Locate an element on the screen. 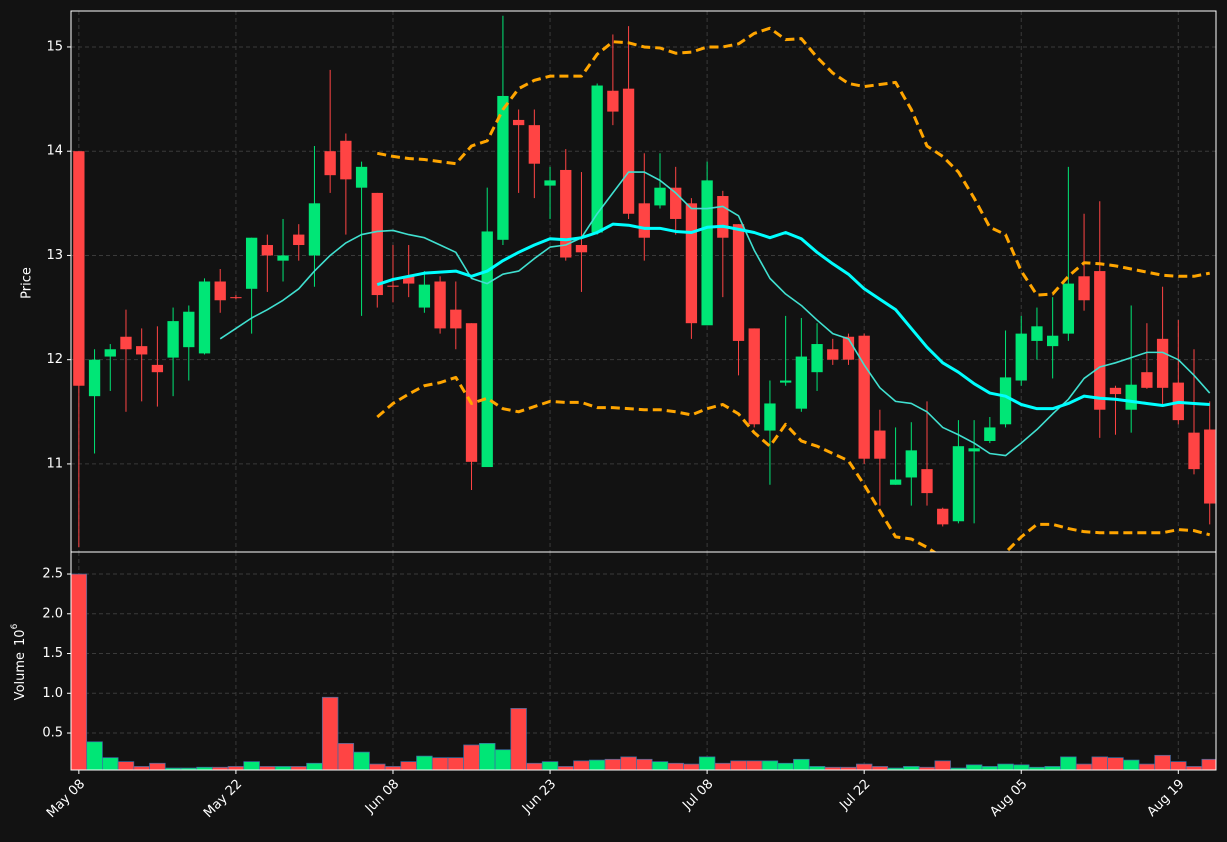  y-tick-label: 2.0 is located at coordinates (52, 613).